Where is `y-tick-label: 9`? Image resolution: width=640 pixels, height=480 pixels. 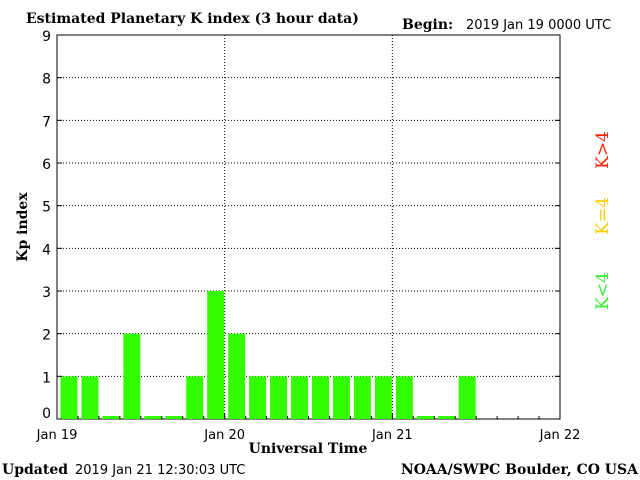 y-tick-label: 9 is located at coordinates (46, 37).